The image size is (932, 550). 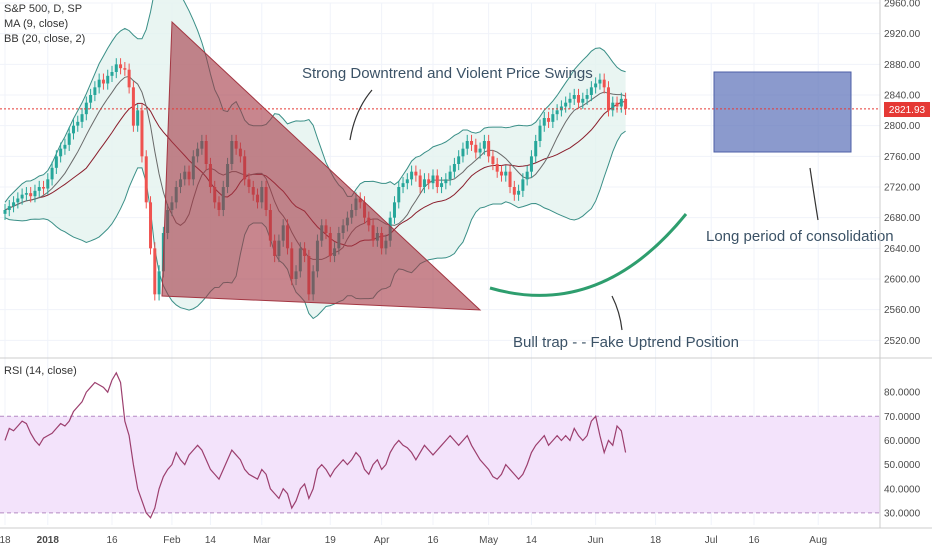 What do you see at coordinates (36, 24) in the screenshot?
I see `ma-legend: MA (9, close)` at bounding box center [36, 24].